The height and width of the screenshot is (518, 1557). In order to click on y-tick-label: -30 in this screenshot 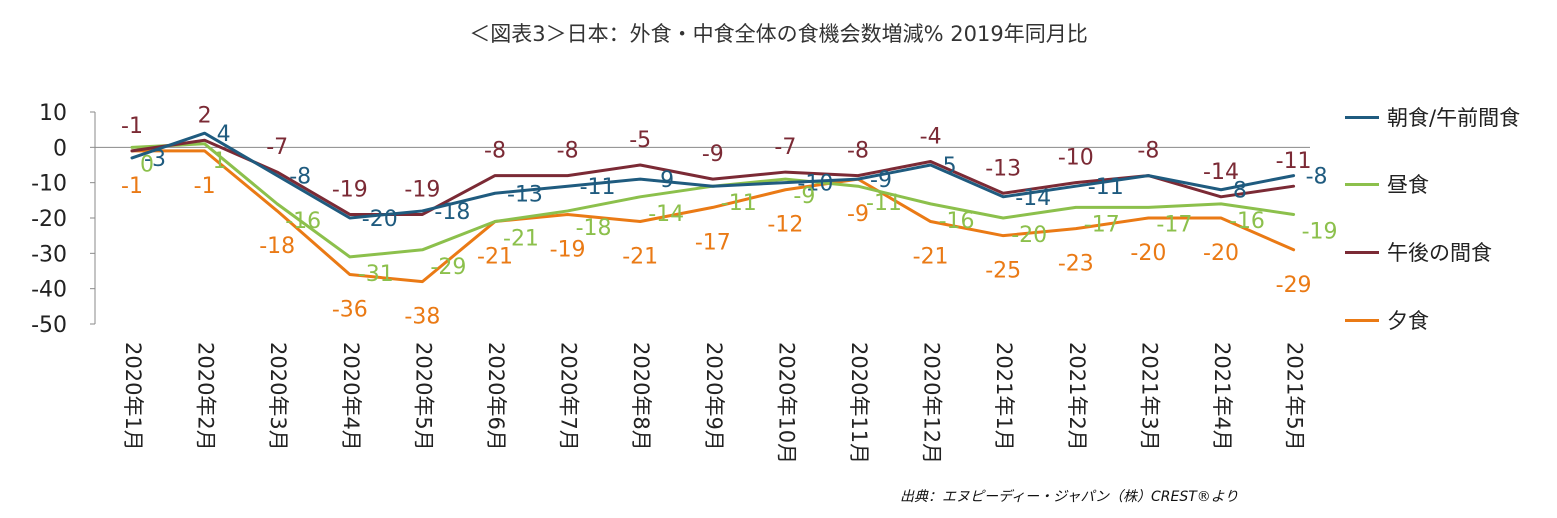, I will do `click(49, 254)`.